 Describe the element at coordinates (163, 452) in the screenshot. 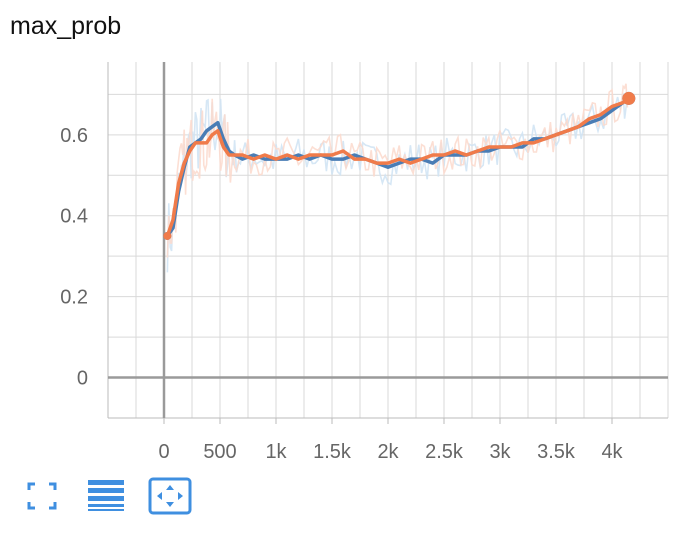

I see `x-tick-label: 0` at that location.